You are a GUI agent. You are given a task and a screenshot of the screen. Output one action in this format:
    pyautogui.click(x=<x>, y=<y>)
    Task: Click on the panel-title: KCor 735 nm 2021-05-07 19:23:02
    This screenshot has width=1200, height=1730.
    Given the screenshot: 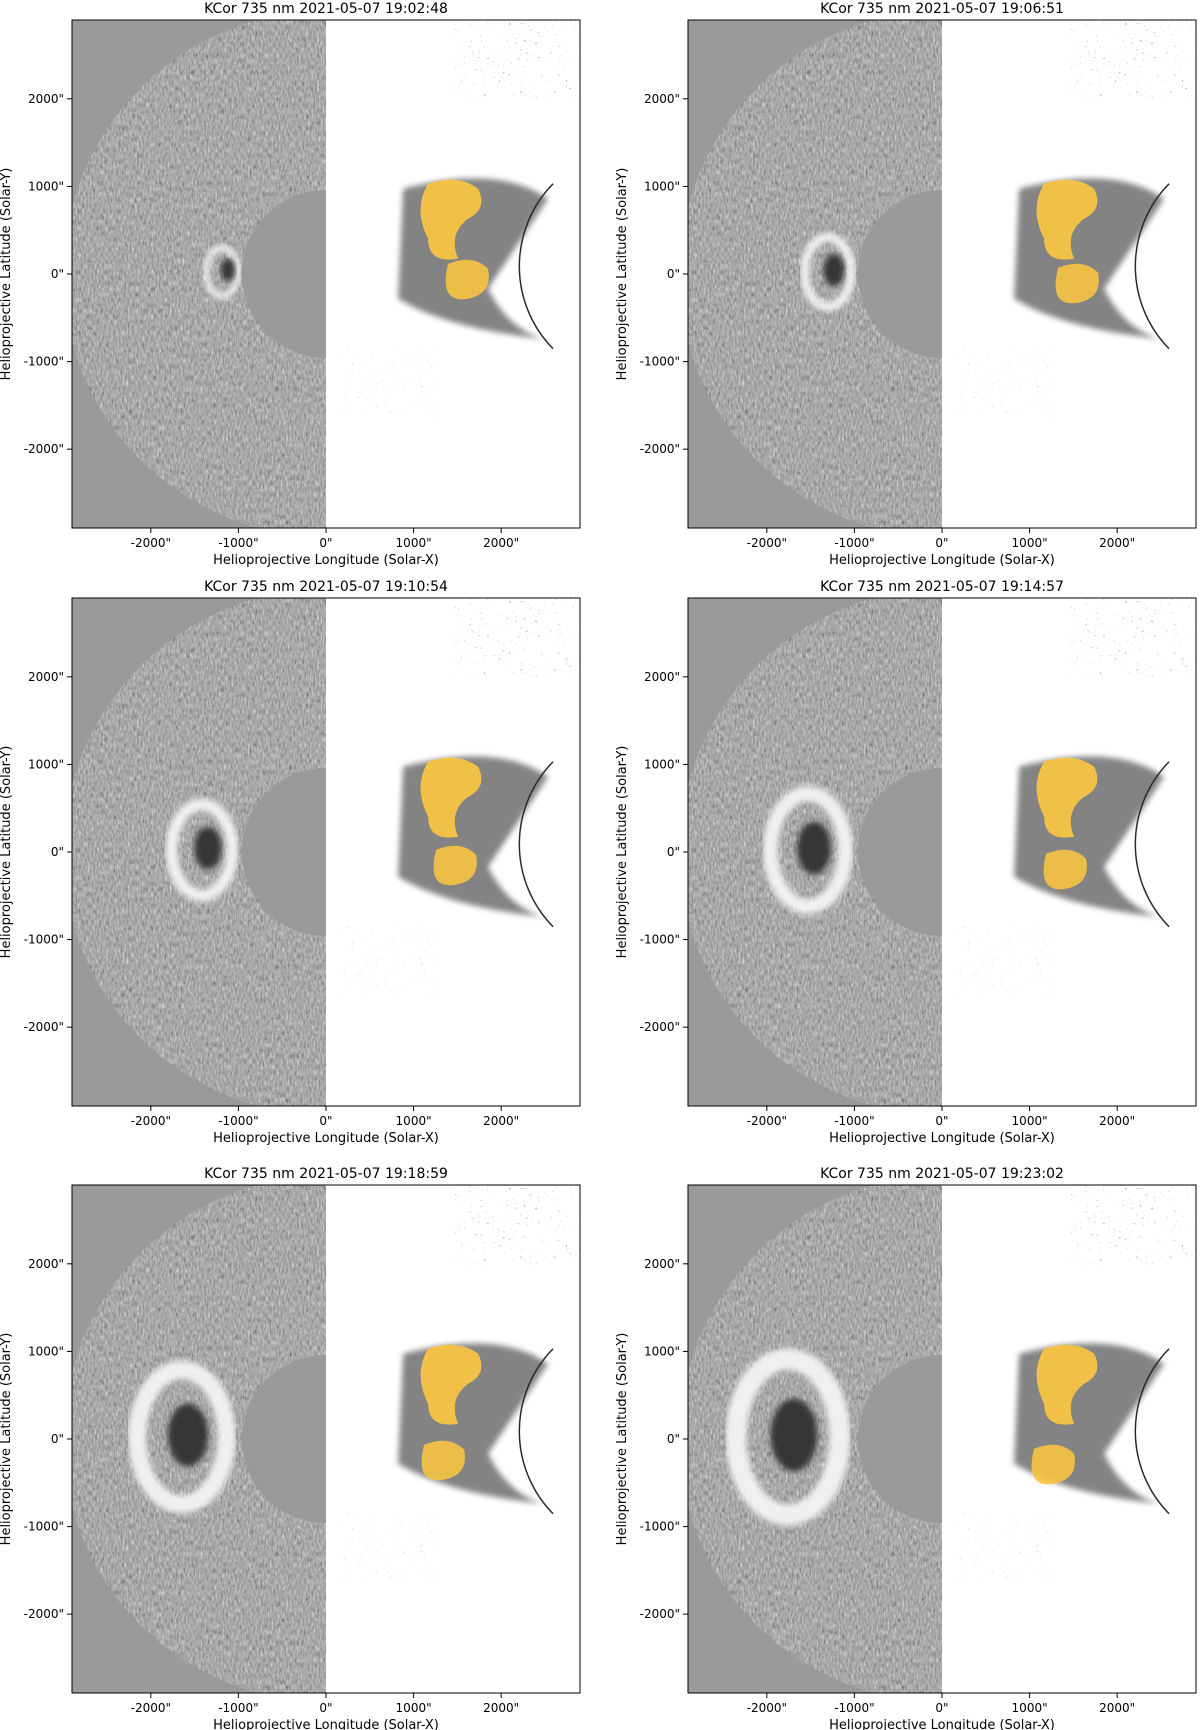 What is the action you would take?
    pyautogui.click(x=942, y=1174)
    